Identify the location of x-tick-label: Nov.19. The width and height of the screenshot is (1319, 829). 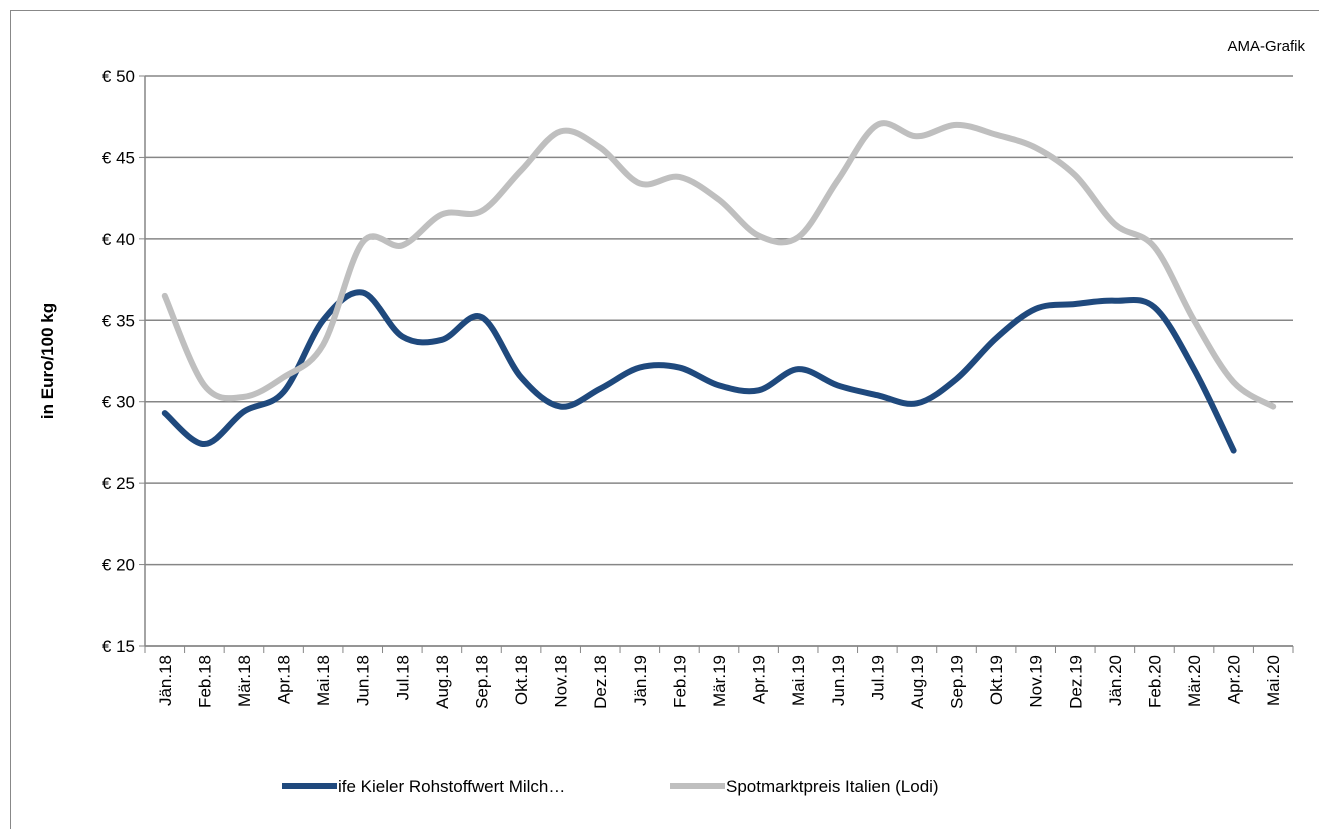
(1036, 681).